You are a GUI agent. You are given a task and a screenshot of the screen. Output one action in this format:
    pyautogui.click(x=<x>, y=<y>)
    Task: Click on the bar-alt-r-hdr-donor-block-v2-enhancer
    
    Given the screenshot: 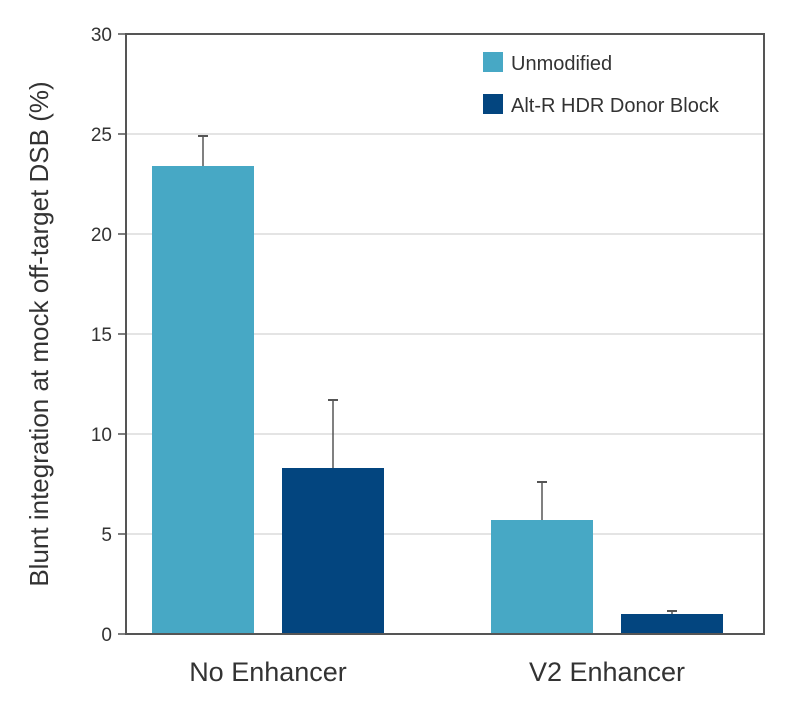 What is the action you would take?
    pyautogui.click(x=672, y=624)
    